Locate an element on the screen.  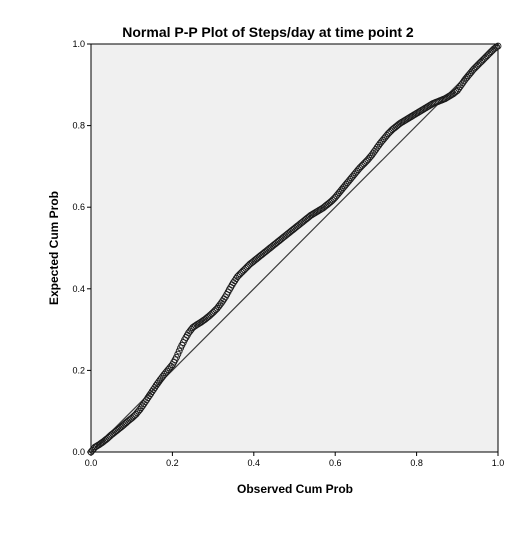
y-tick-label: 0.0 is located at coordinates (78, 452).